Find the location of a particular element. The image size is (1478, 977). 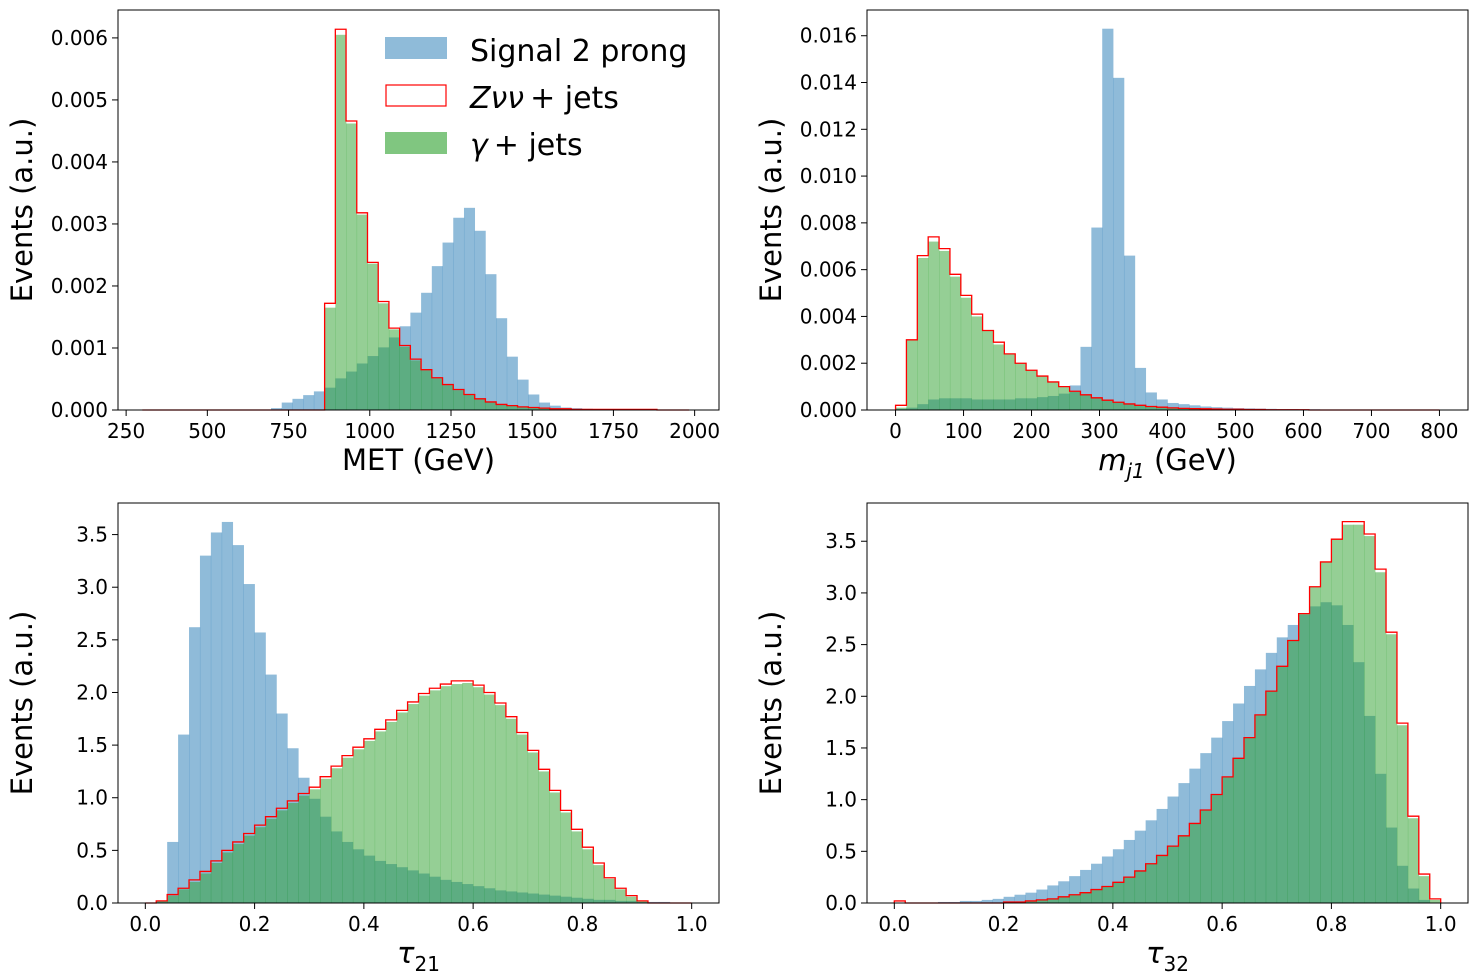

xtick-label-tau32-2: 0.4 is located at coordinates (1113, 924).